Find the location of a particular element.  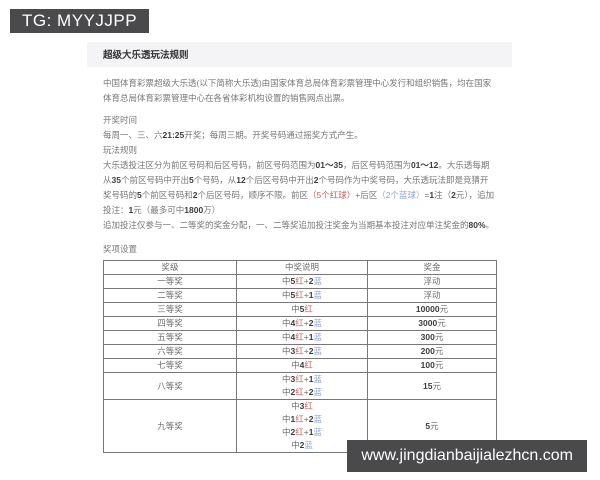

draw-time-heading: 开奖时间 is located at coordinates (120, 120).